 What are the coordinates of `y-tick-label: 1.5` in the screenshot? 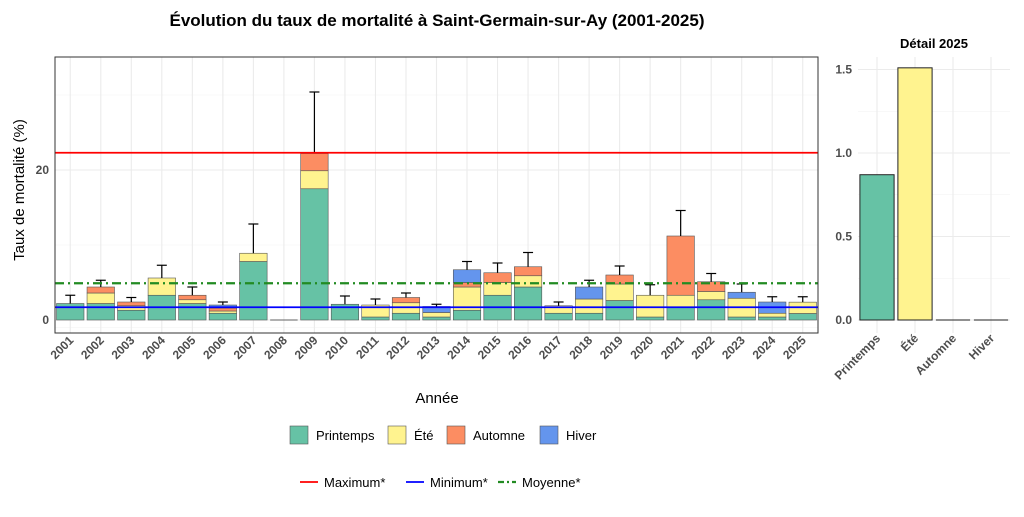 It's located at (843, 70).